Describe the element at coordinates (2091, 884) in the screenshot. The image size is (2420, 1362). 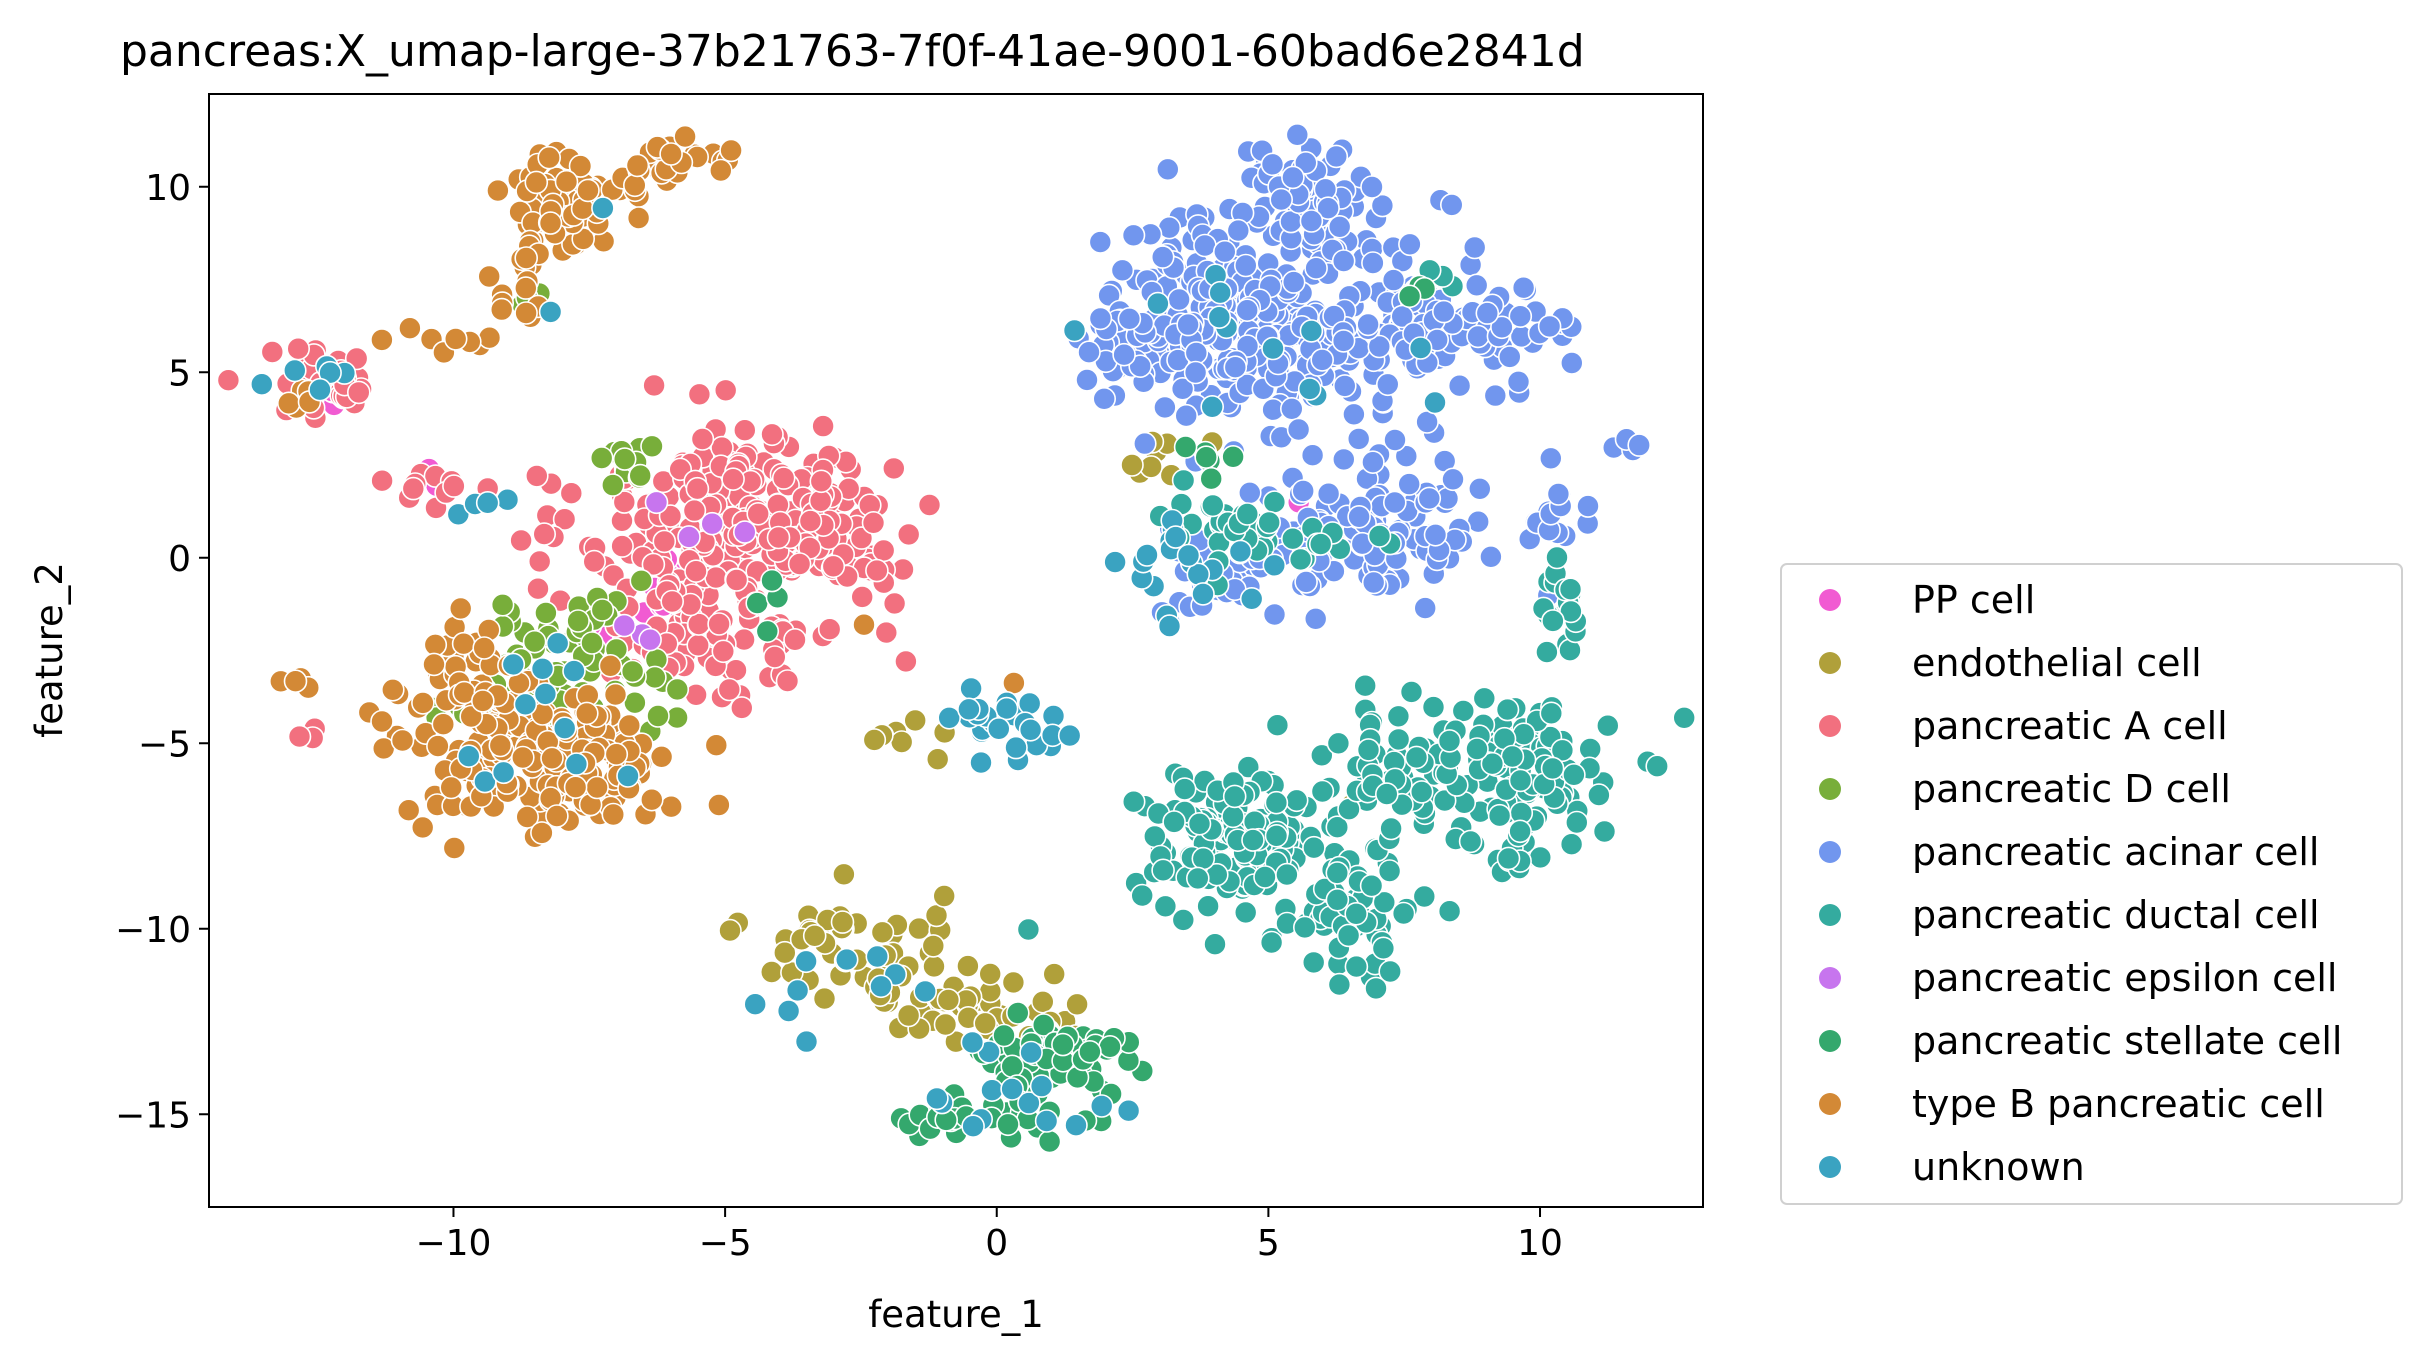
I see `legend-frame` at that location.